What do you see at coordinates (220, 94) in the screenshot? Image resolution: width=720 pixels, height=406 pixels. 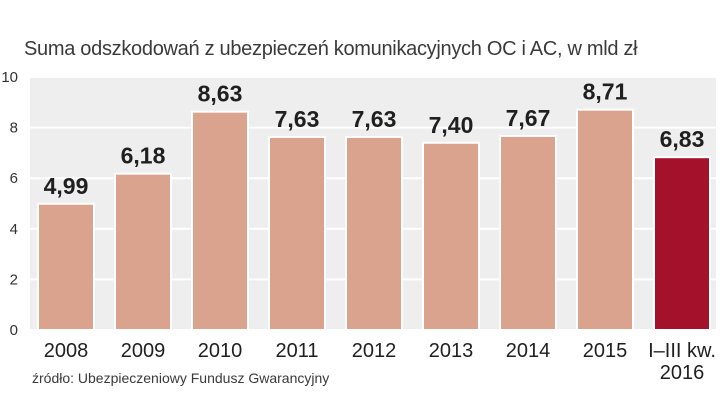 I see `value-label: 8,63` at bounding box center [220, 94].